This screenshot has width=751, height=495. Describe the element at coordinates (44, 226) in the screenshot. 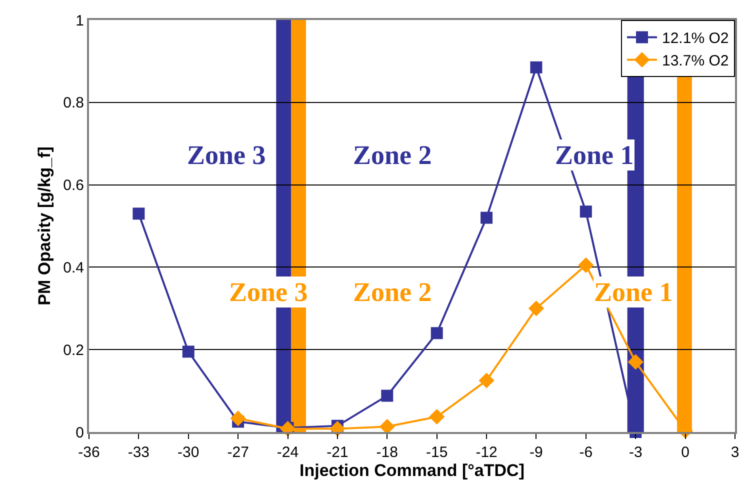

I see `y-axis-title: PM Opacity [g/kg_f]` at that location.